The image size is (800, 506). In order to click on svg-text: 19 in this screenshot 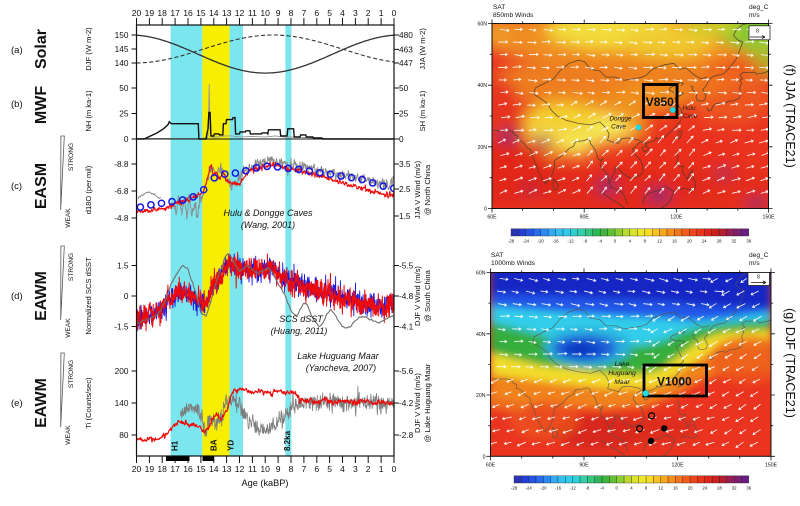, I will do `click(150, 13)`.